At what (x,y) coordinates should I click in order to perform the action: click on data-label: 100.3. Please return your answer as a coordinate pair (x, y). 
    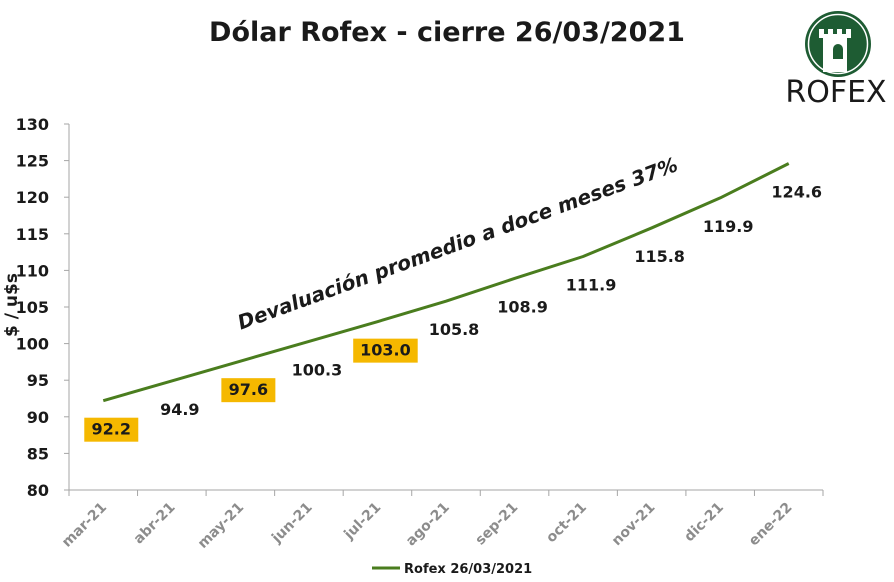
    Looking at the image, I should click on (317, 369).